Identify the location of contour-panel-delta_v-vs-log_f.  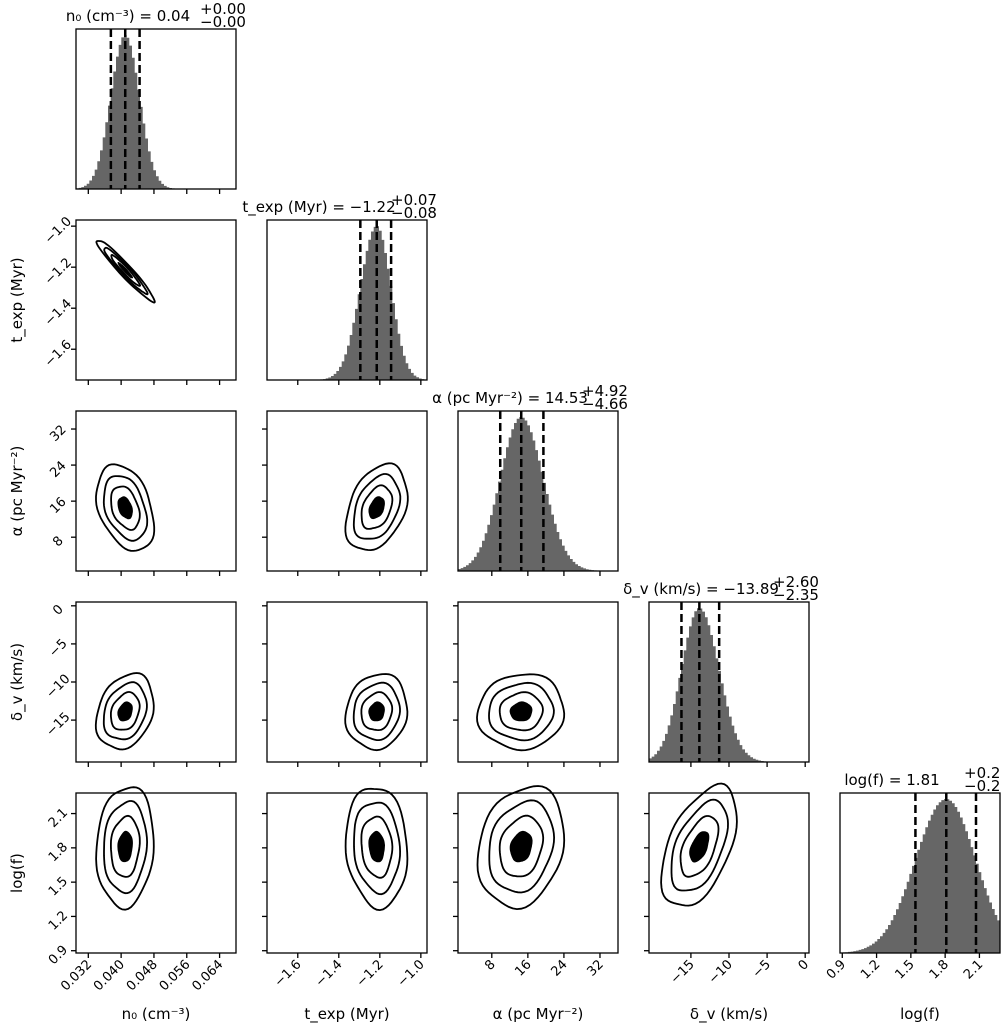
(729, 868).